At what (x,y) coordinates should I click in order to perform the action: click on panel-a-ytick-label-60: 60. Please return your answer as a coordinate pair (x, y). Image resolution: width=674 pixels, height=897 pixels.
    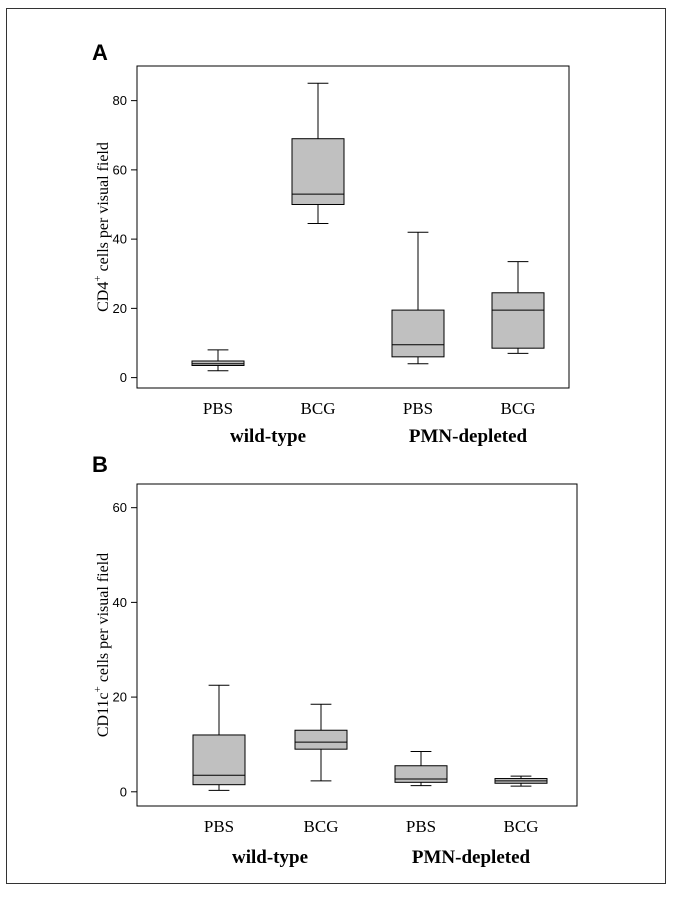
    Looking at the image, I should click on (120, 169).